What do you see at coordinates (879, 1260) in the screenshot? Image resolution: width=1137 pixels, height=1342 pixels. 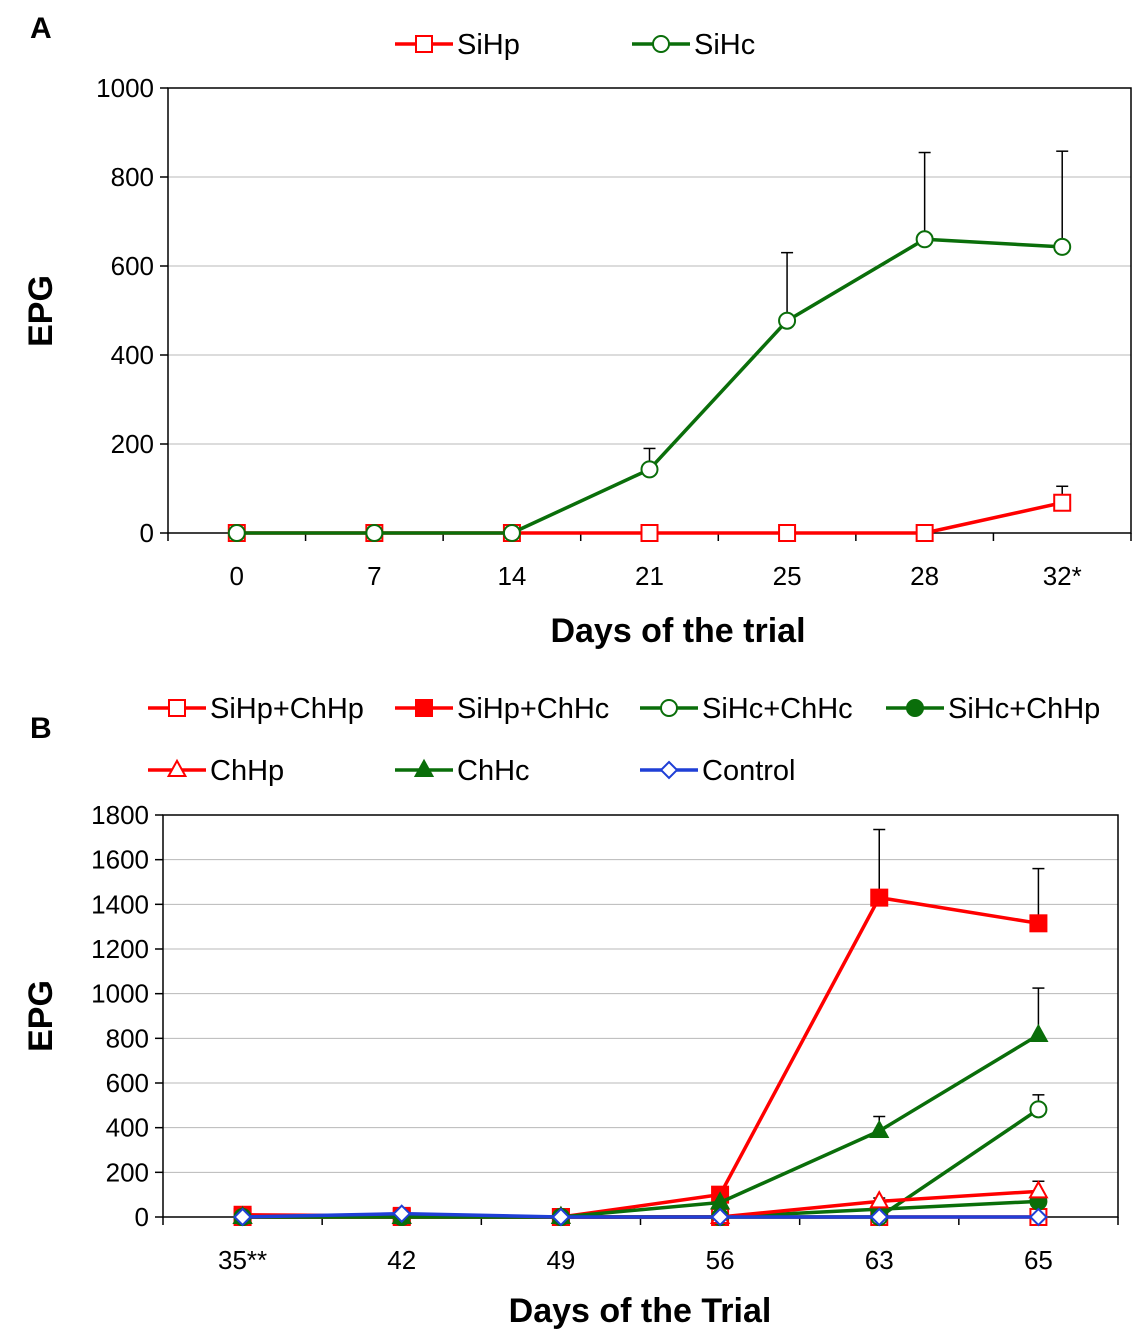 I see `panel-b-x-tick-label: 63` at bounding box center [879, 1260].